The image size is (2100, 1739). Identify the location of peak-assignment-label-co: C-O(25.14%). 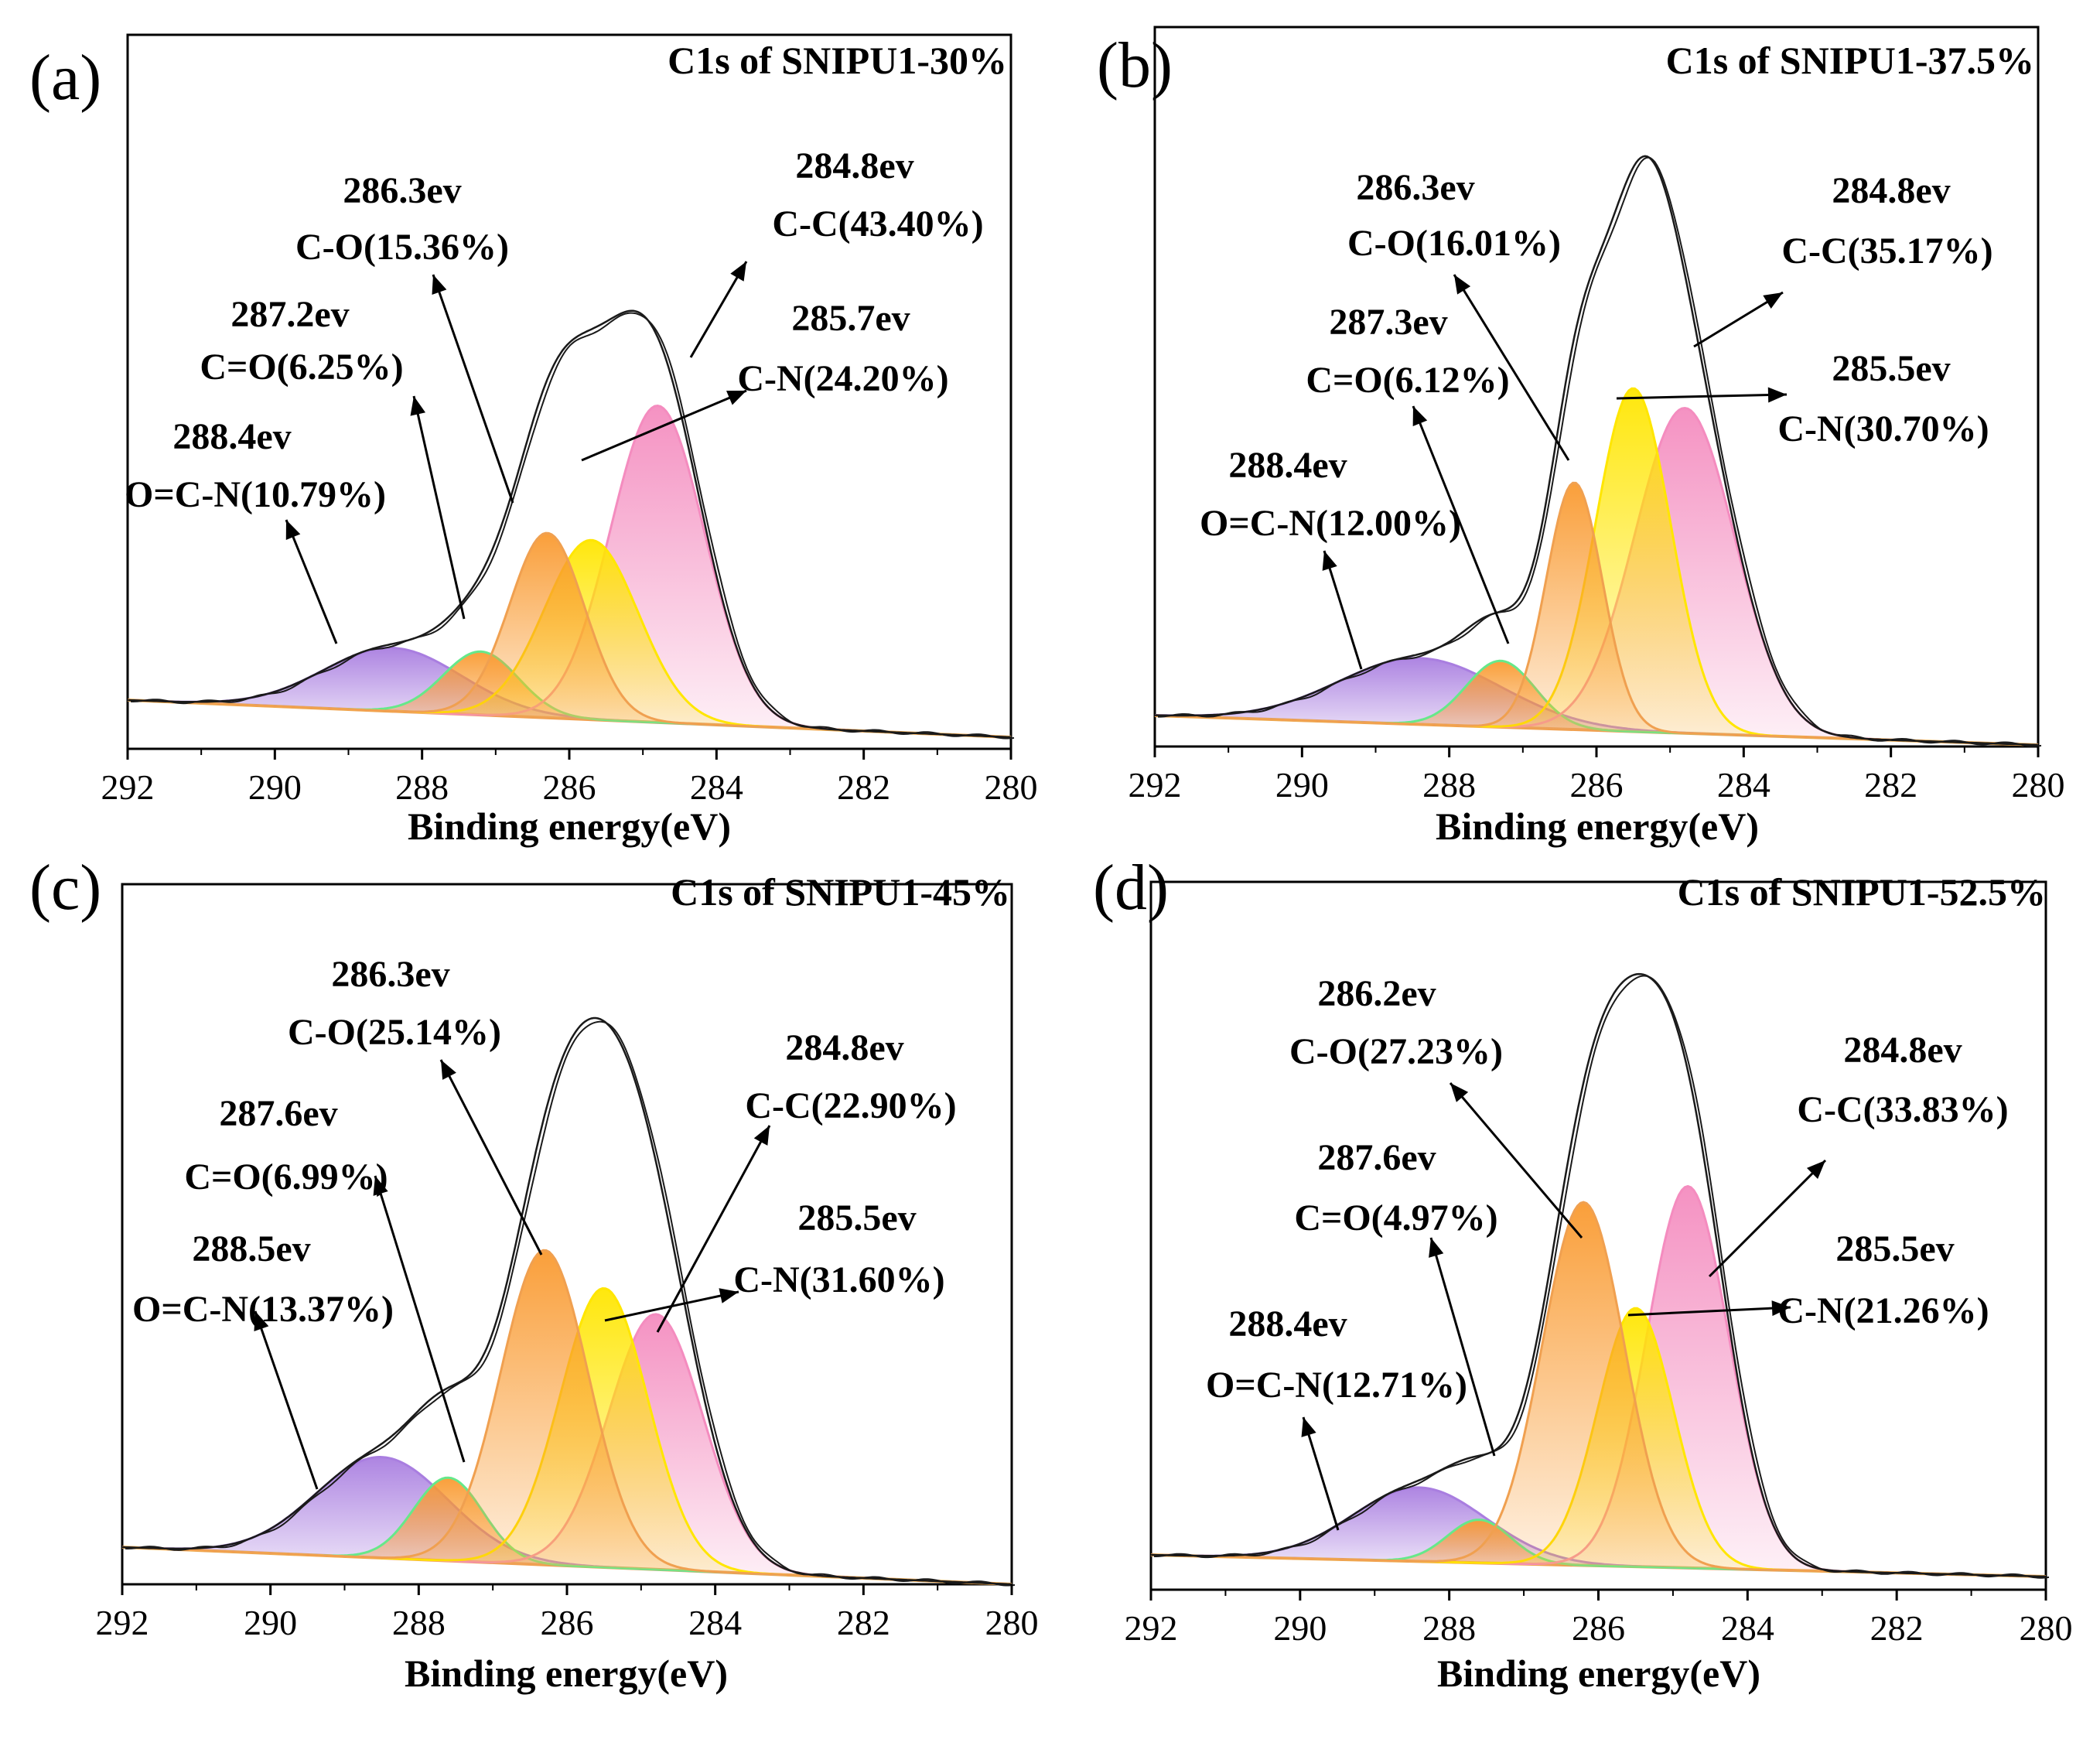
(395, 1033).